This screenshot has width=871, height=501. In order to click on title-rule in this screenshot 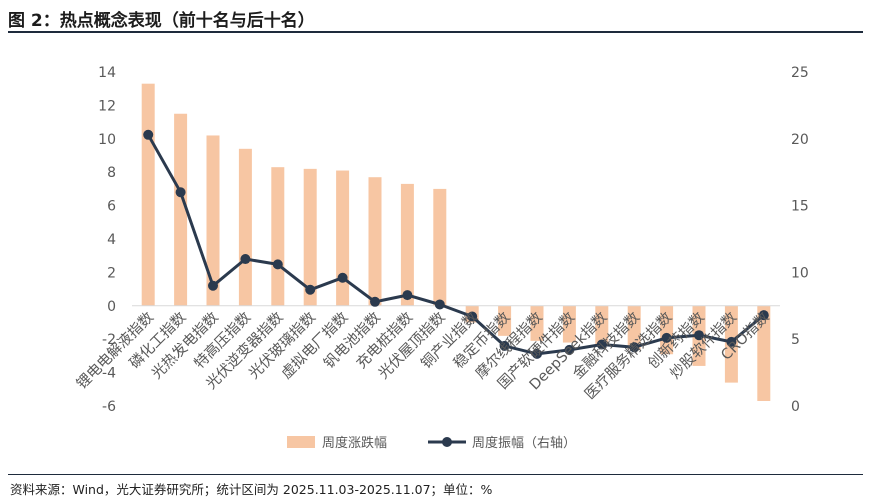, I will do `click(435, 32)`.